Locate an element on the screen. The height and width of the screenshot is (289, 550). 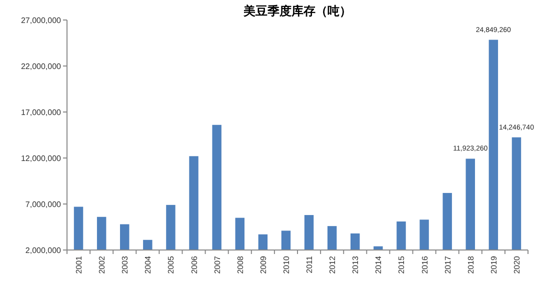
x-tick-label: 2007 is located at coordinates (217, 264).